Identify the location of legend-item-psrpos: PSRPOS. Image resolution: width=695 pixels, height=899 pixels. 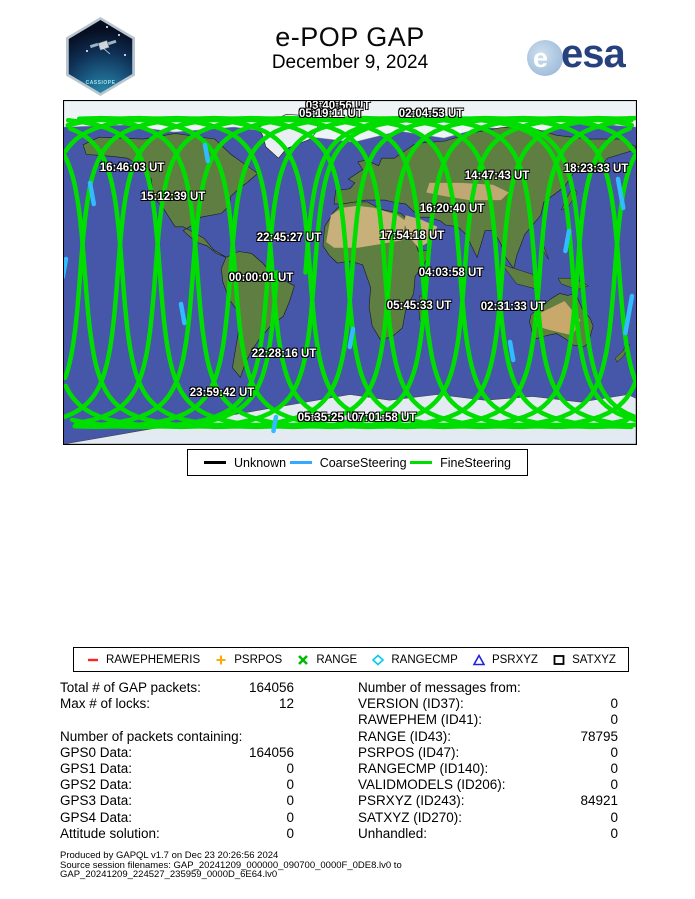
(248, 660).